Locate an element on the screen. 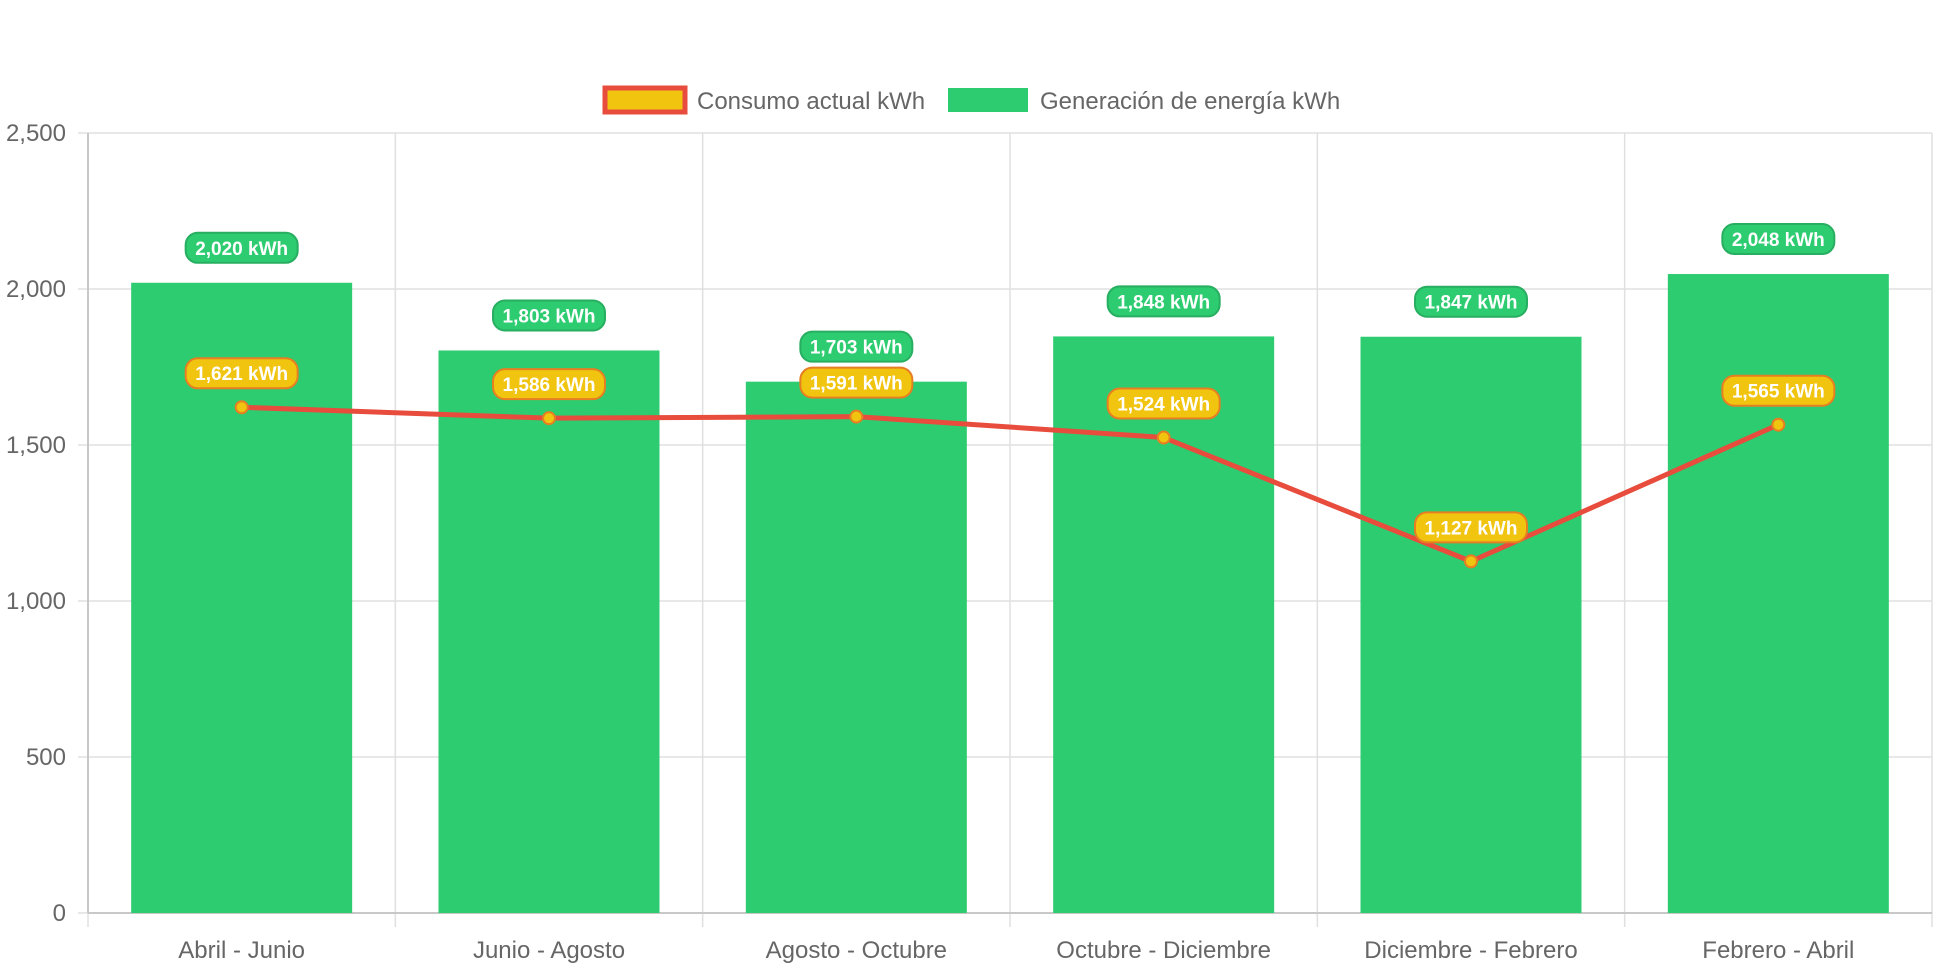 The width and height of the screenshot is (1942, 970). bar-data-label-text: 1,703 kWh is located at coordinates (856, 348).